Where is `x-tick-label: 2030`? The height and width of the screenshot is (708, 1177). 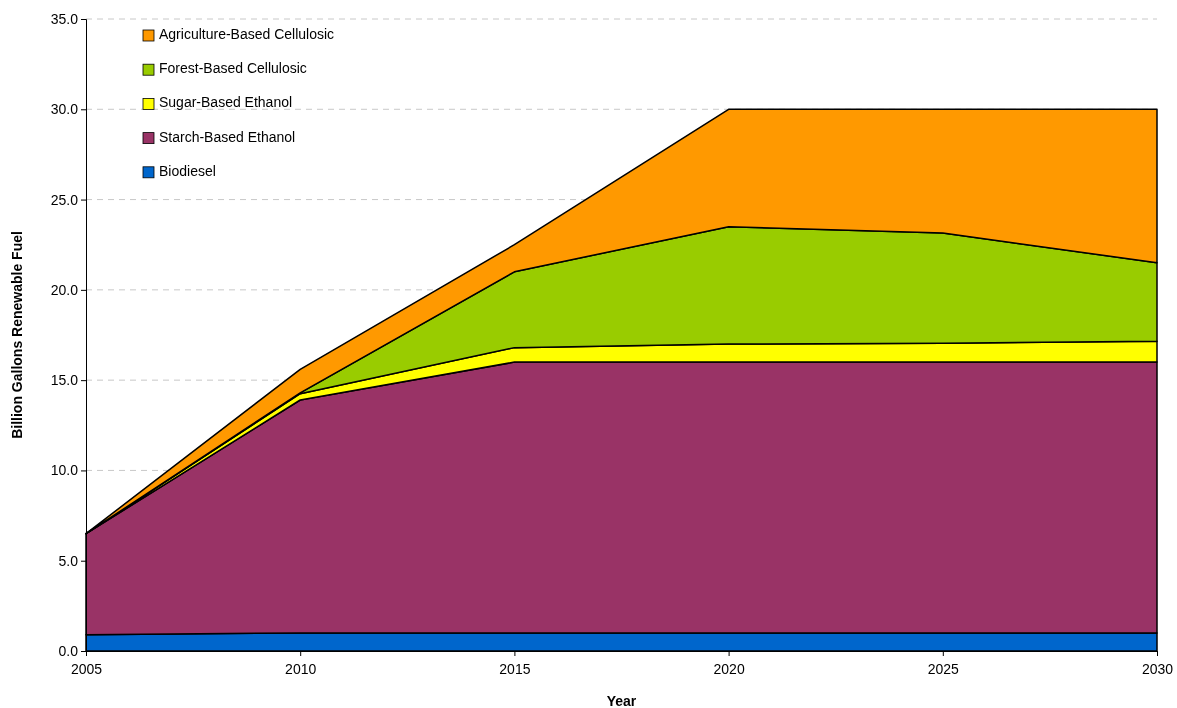
x-tick-label: 2030 is located at coordinates (1157, 669).